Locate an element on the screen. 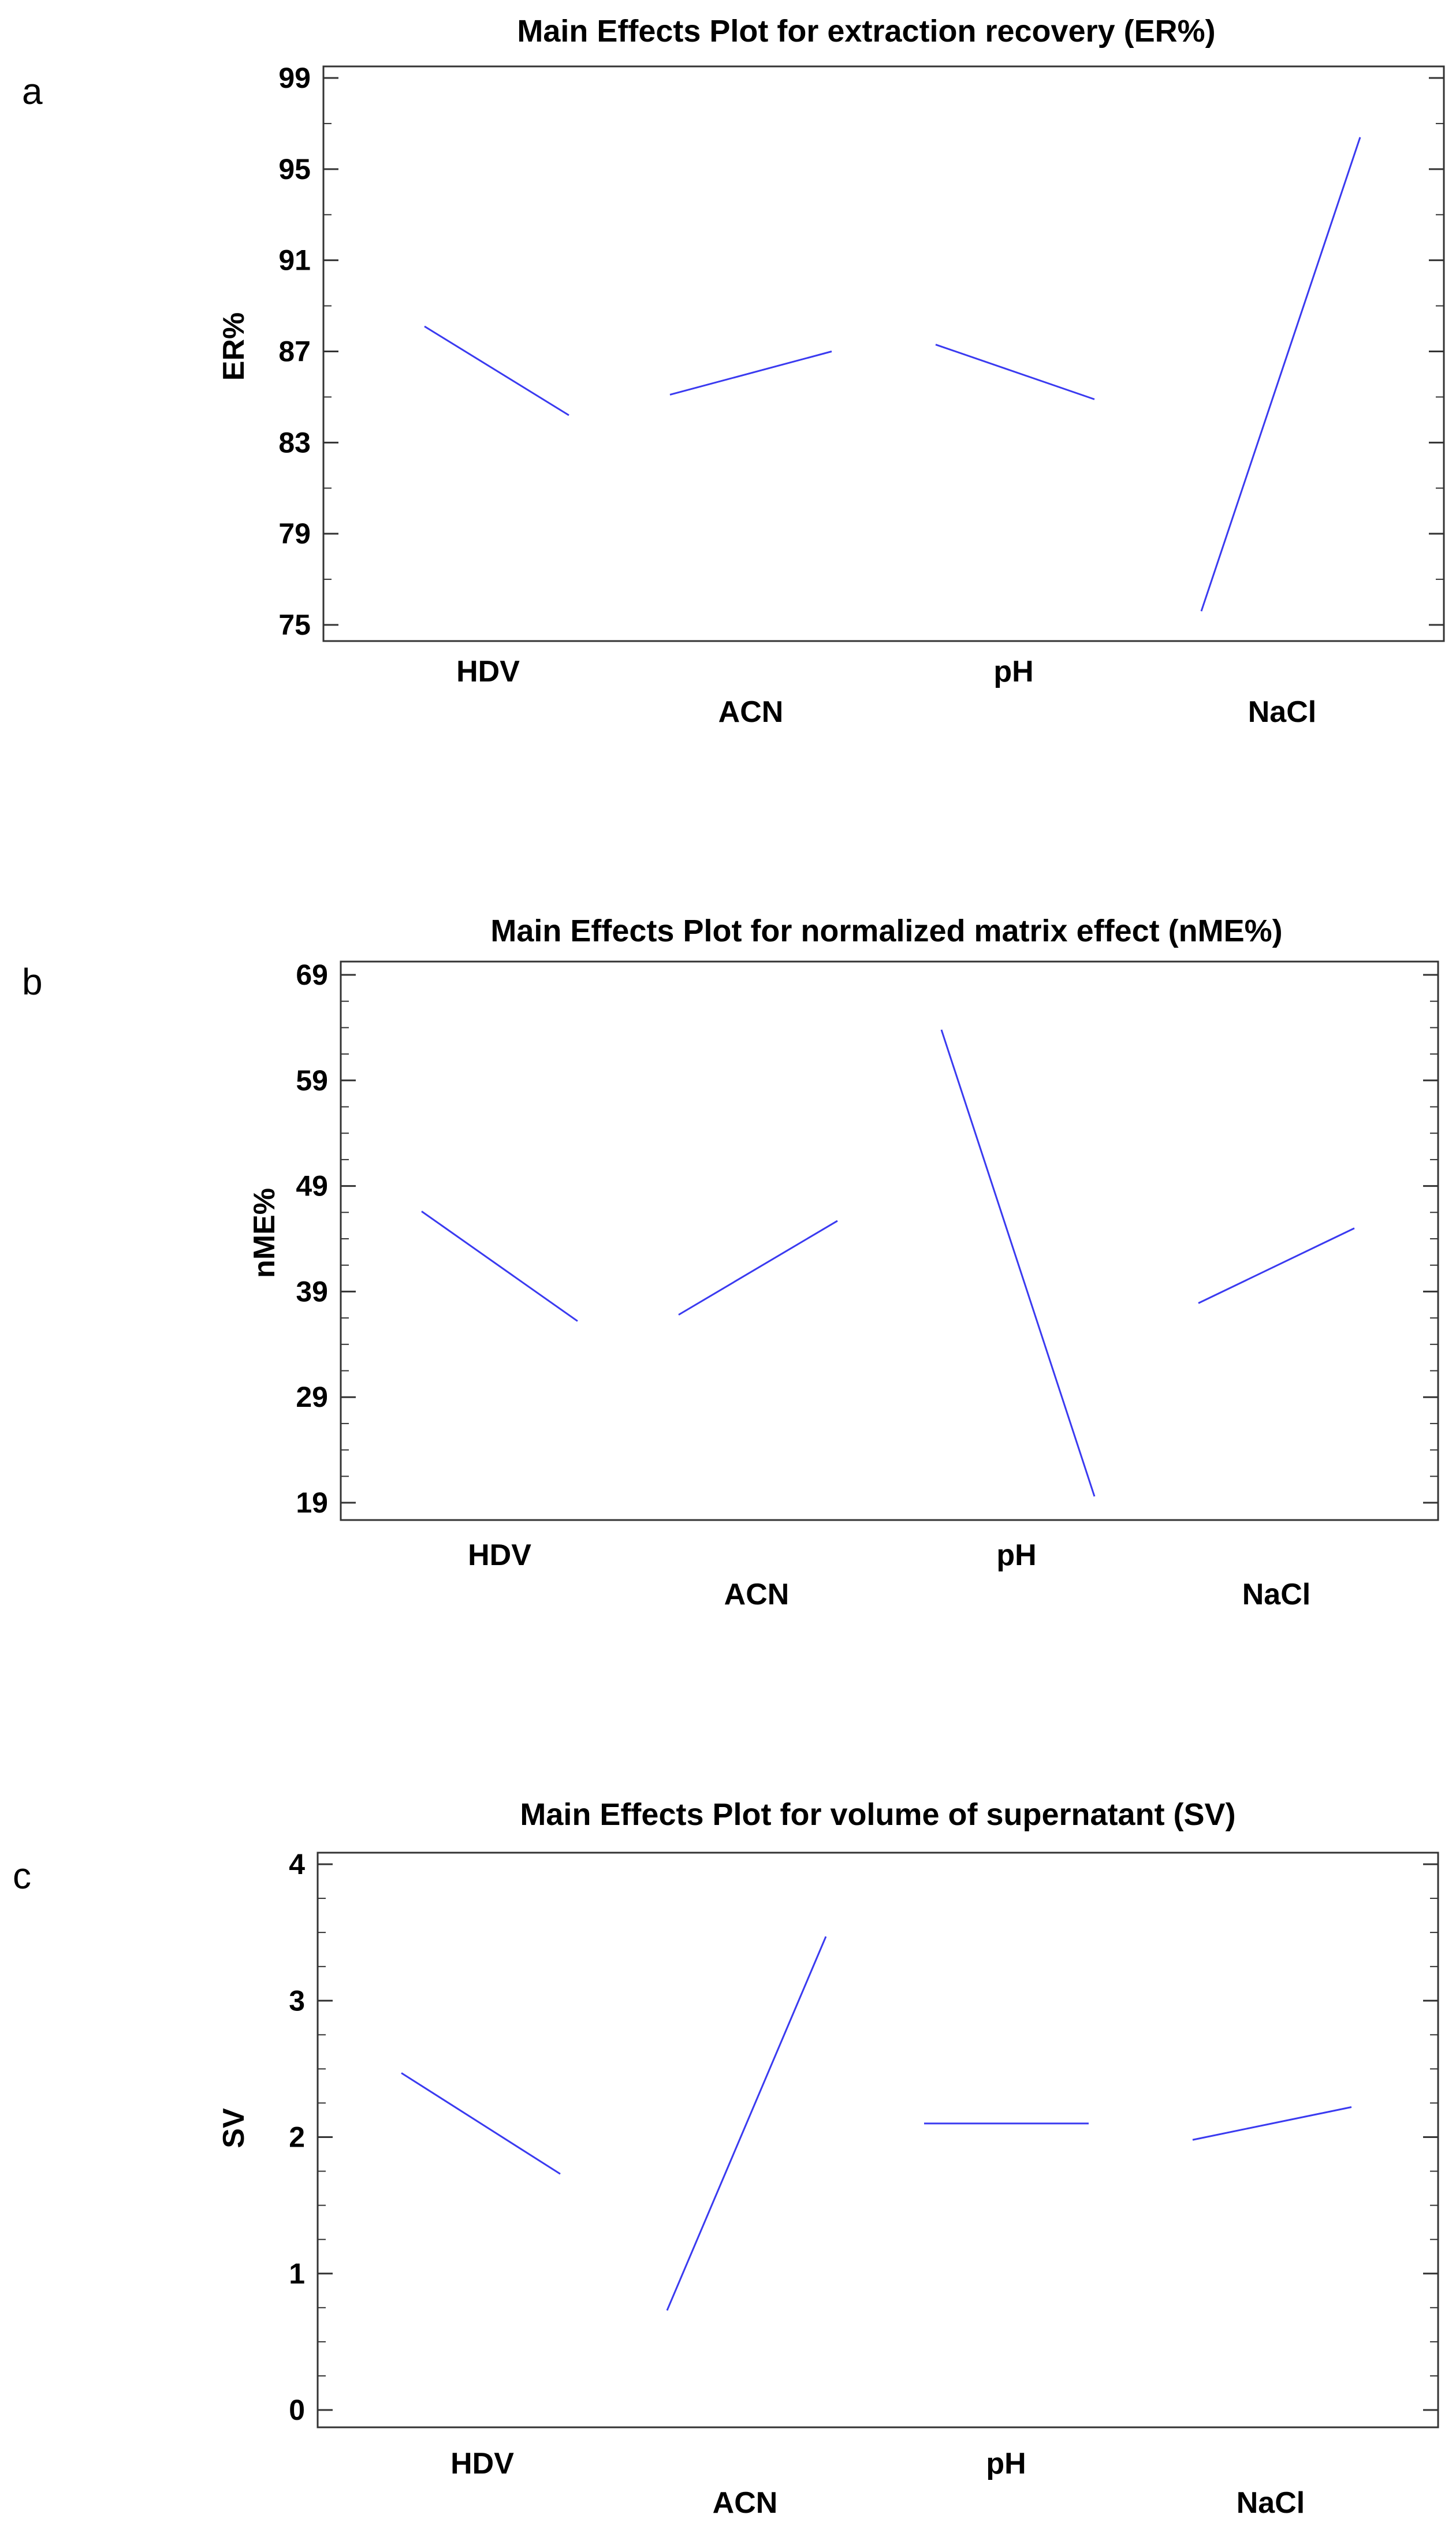 The width and height of the screenshot is (1456, 2533). y-tick-label: 1 is located at coordinates (297, 2274).